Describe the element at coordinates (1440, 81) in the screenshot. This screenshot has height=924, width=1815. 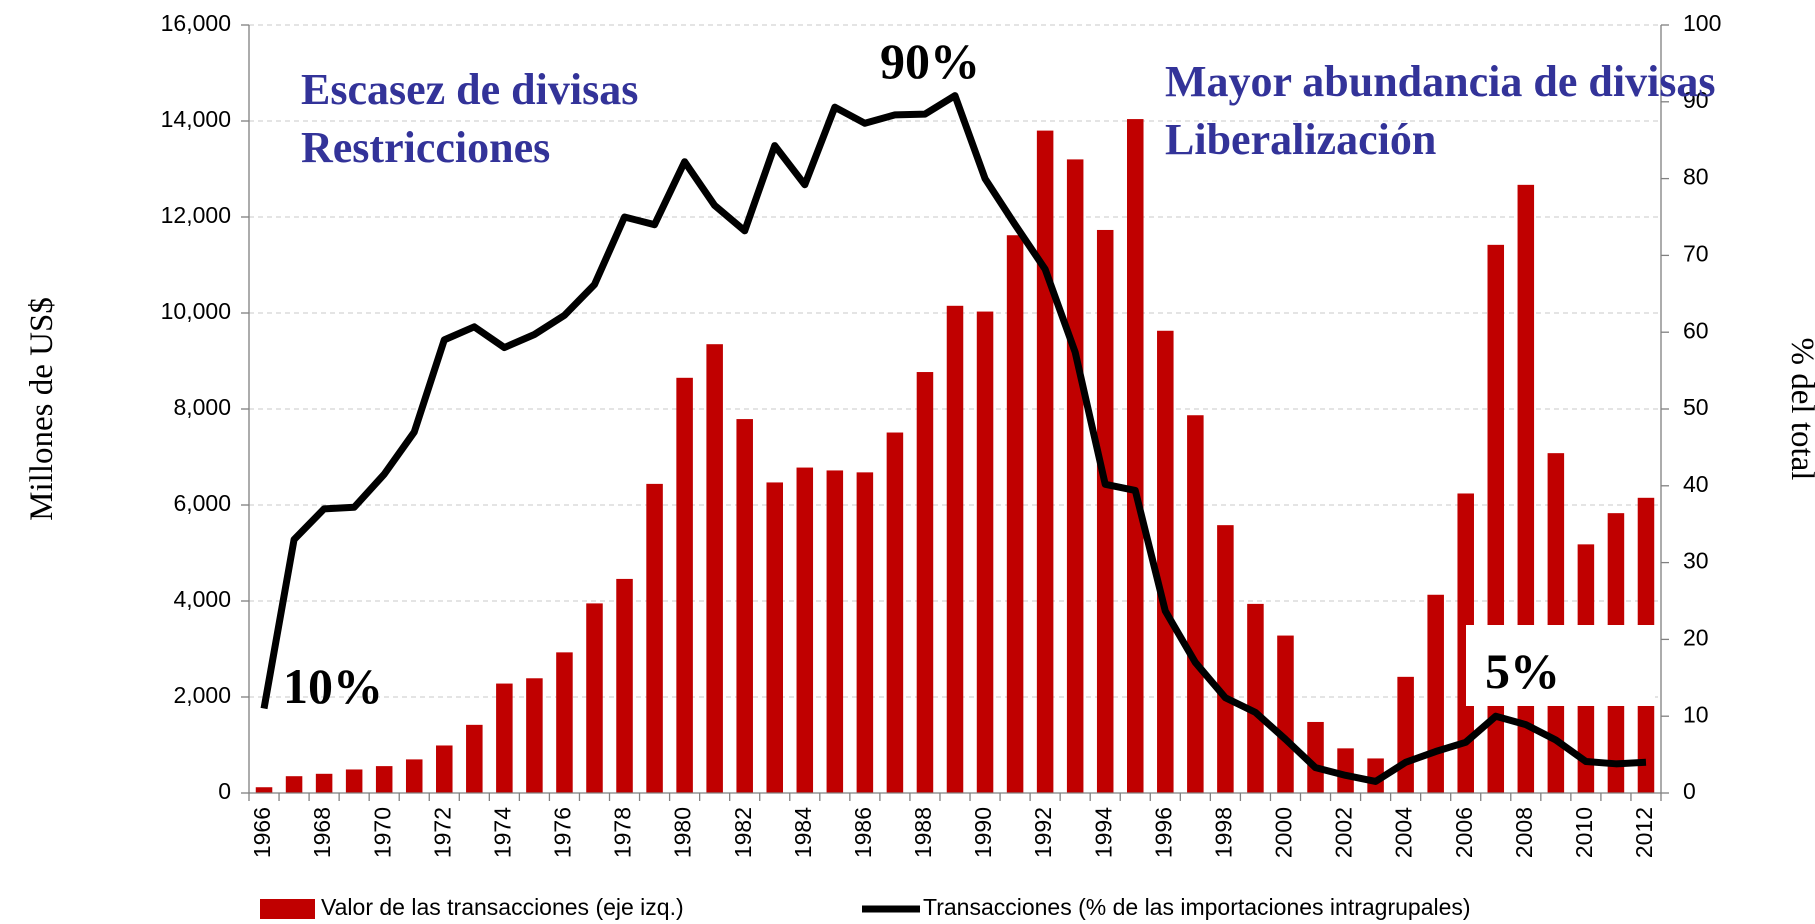
I see `annotation: Mayor abundancia de divisas` at that location.